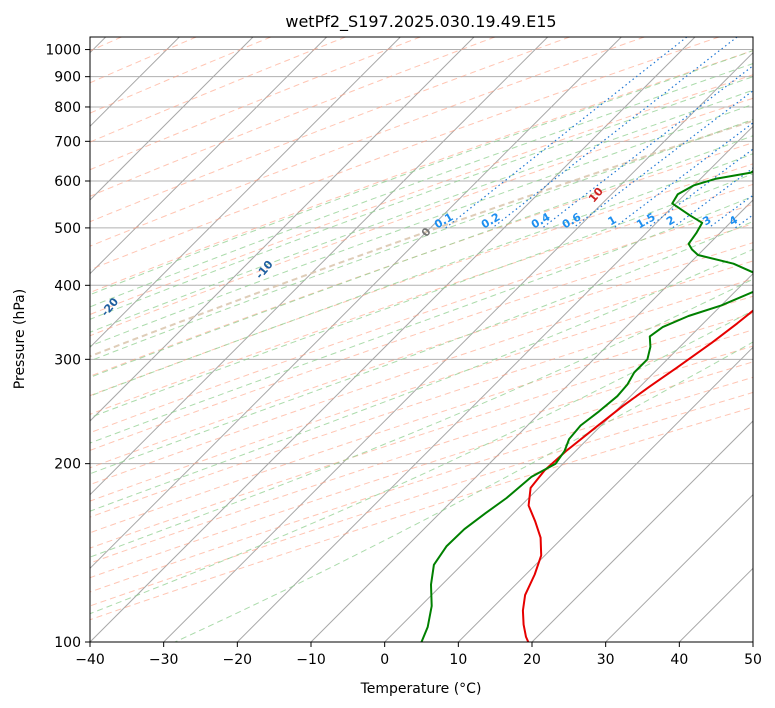 This screenshot has height=708, width=775. I want to click on x-axis-label: Temperature (°C), so click(421, 689).